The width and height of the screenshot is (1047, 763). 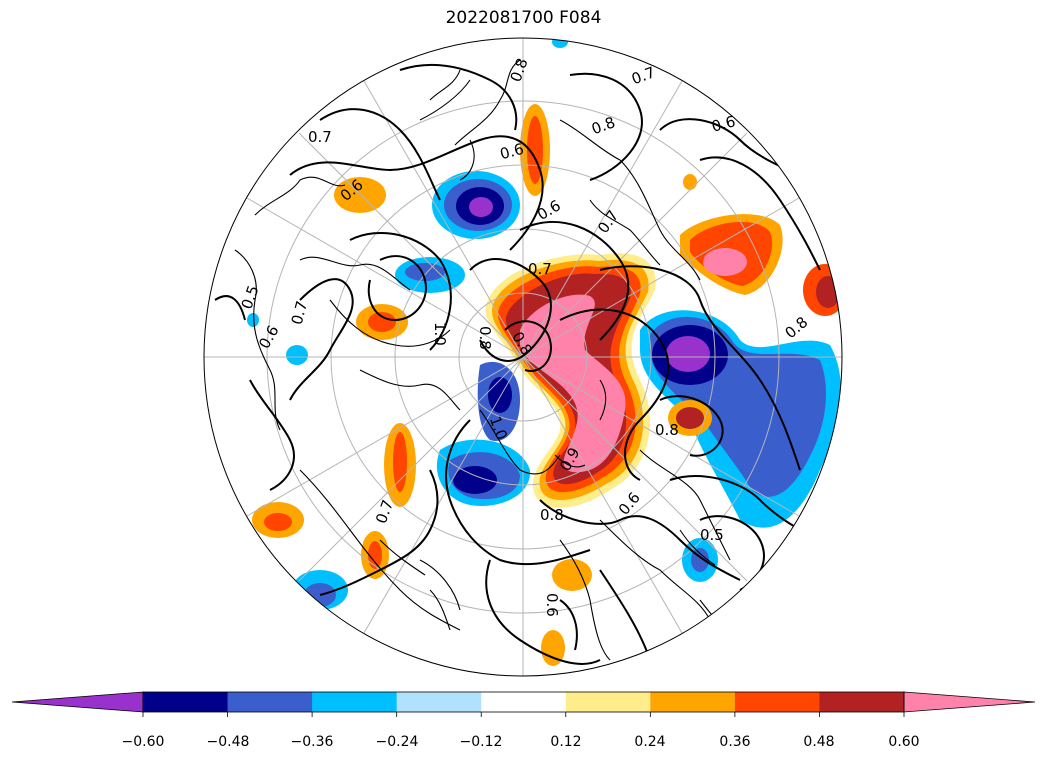 I want to click on positive-anomaly-pink, so click(x=573, y=383).